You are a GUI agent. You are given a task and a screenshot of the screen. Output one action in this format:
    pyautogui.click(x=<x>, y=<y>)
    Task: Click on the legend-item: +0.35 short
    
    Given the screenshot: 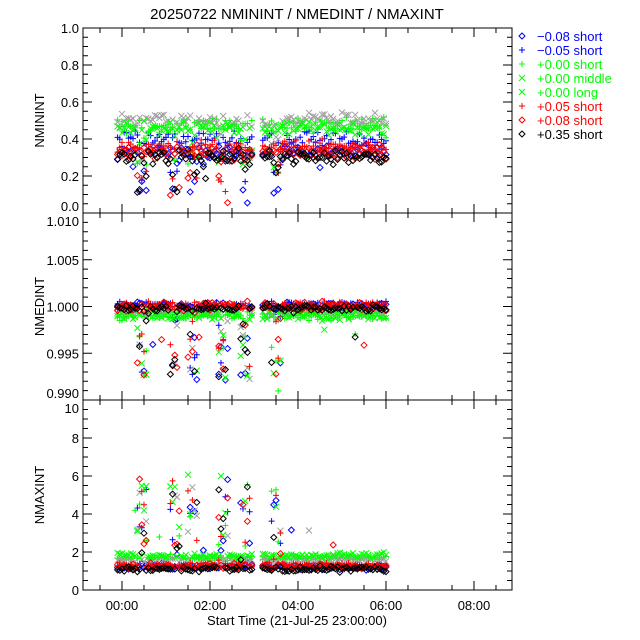 What is the action you would take?
    pyautogui.click(x=560, y=134)
    